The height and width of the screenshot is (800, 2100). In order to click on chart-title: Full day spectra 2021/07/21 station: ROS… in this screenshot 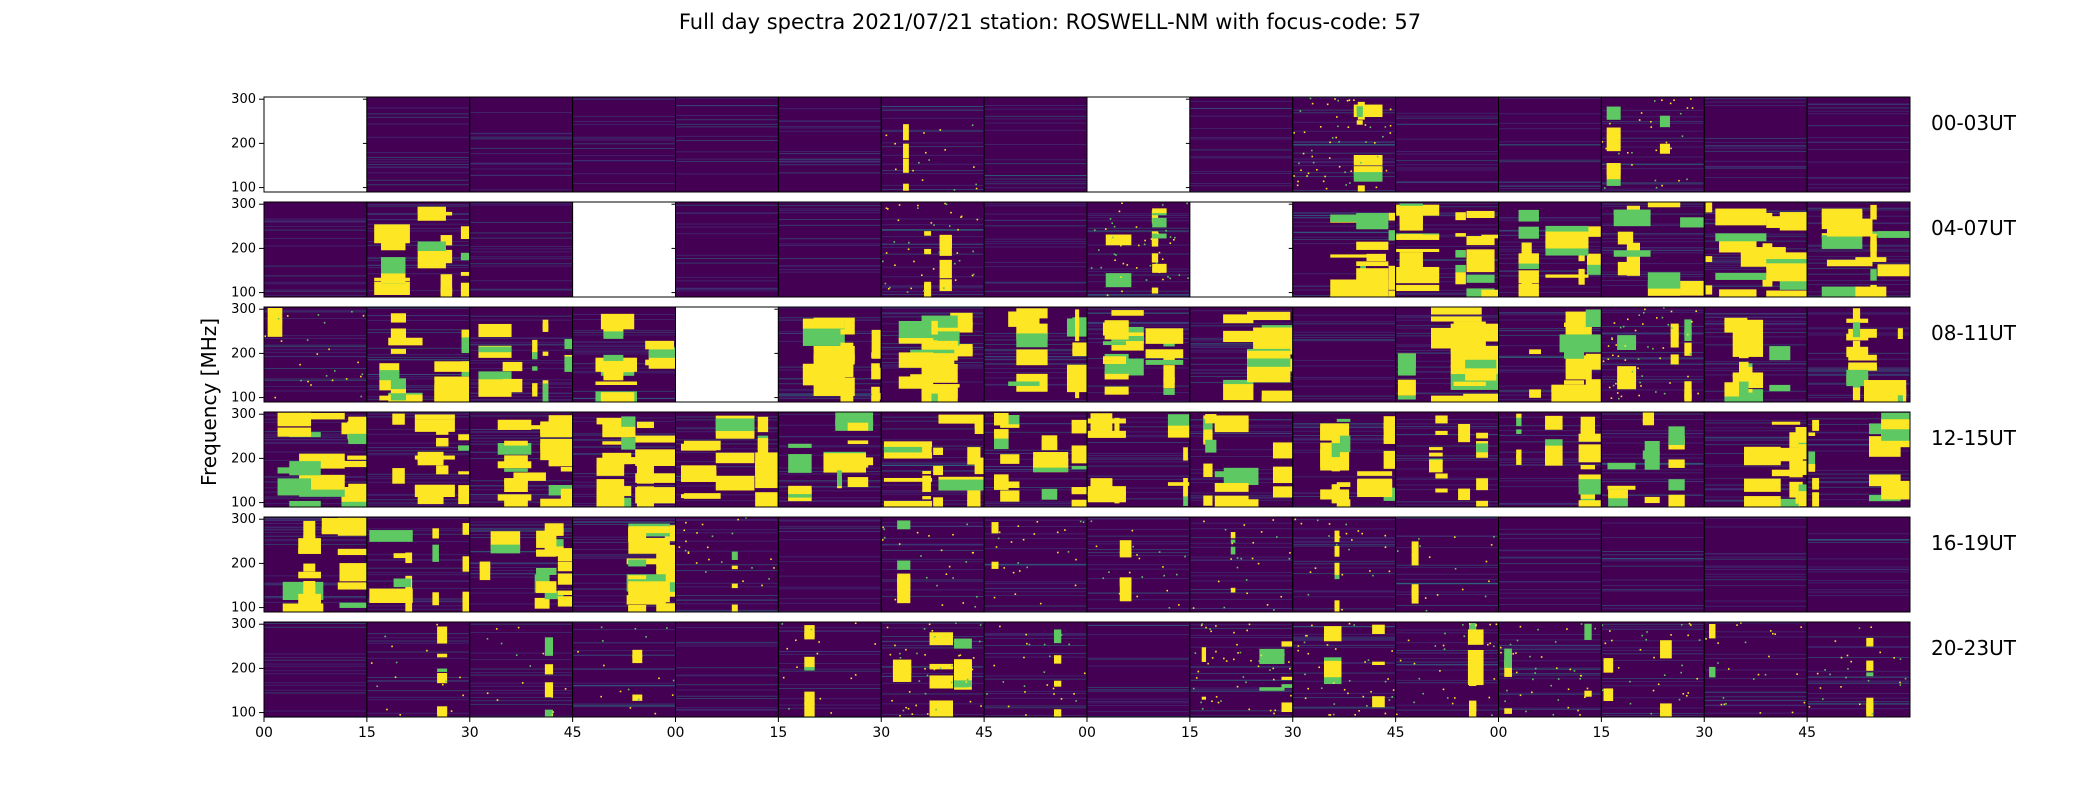, I will do `click(1050, 22)`.